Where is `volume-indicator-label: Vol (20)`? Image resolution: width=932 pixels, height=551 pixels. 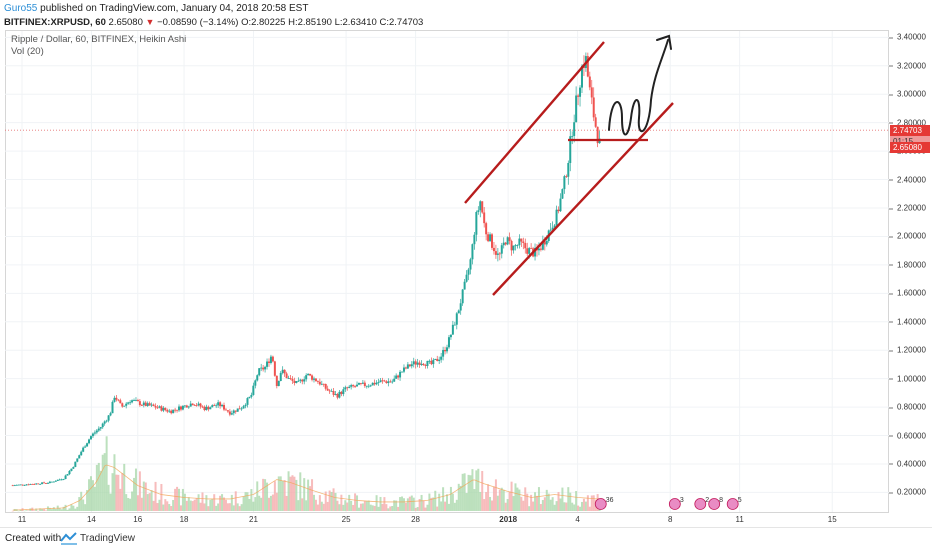
volume-indicator-label: Vol (20) is located at coordinates (27, 51).